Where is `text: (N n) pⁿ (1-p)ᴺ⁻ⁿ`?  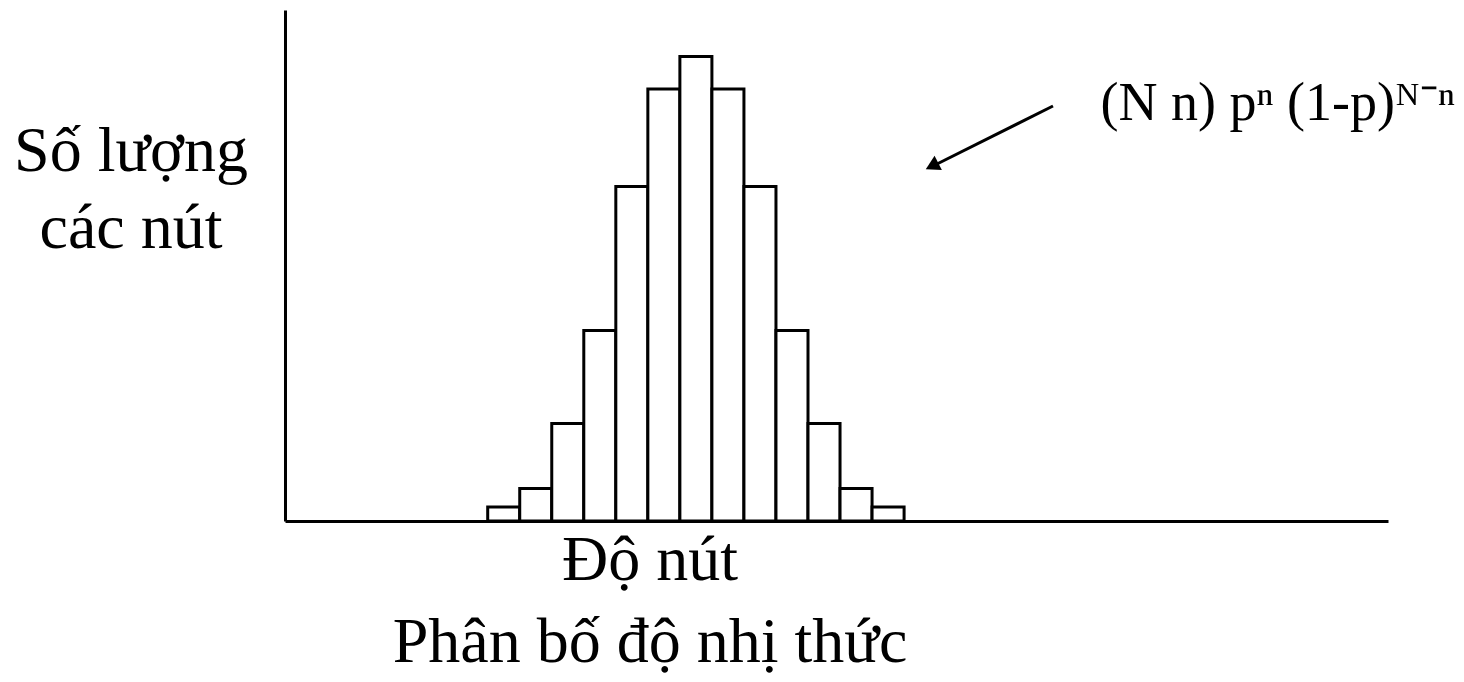 text: (N n) pⁿ (1-p)ᴺ⁻ⁿ is located at coordinates (1277, 102).